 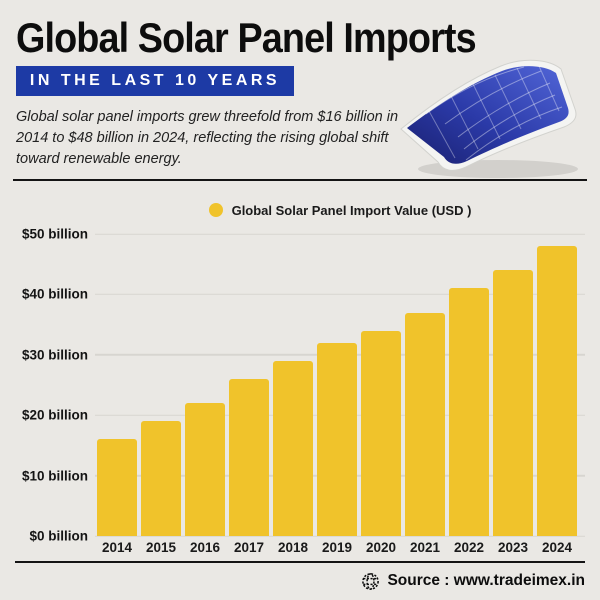 I want to click on y-tick-label: $10 billion, so click(x=54, y=476).